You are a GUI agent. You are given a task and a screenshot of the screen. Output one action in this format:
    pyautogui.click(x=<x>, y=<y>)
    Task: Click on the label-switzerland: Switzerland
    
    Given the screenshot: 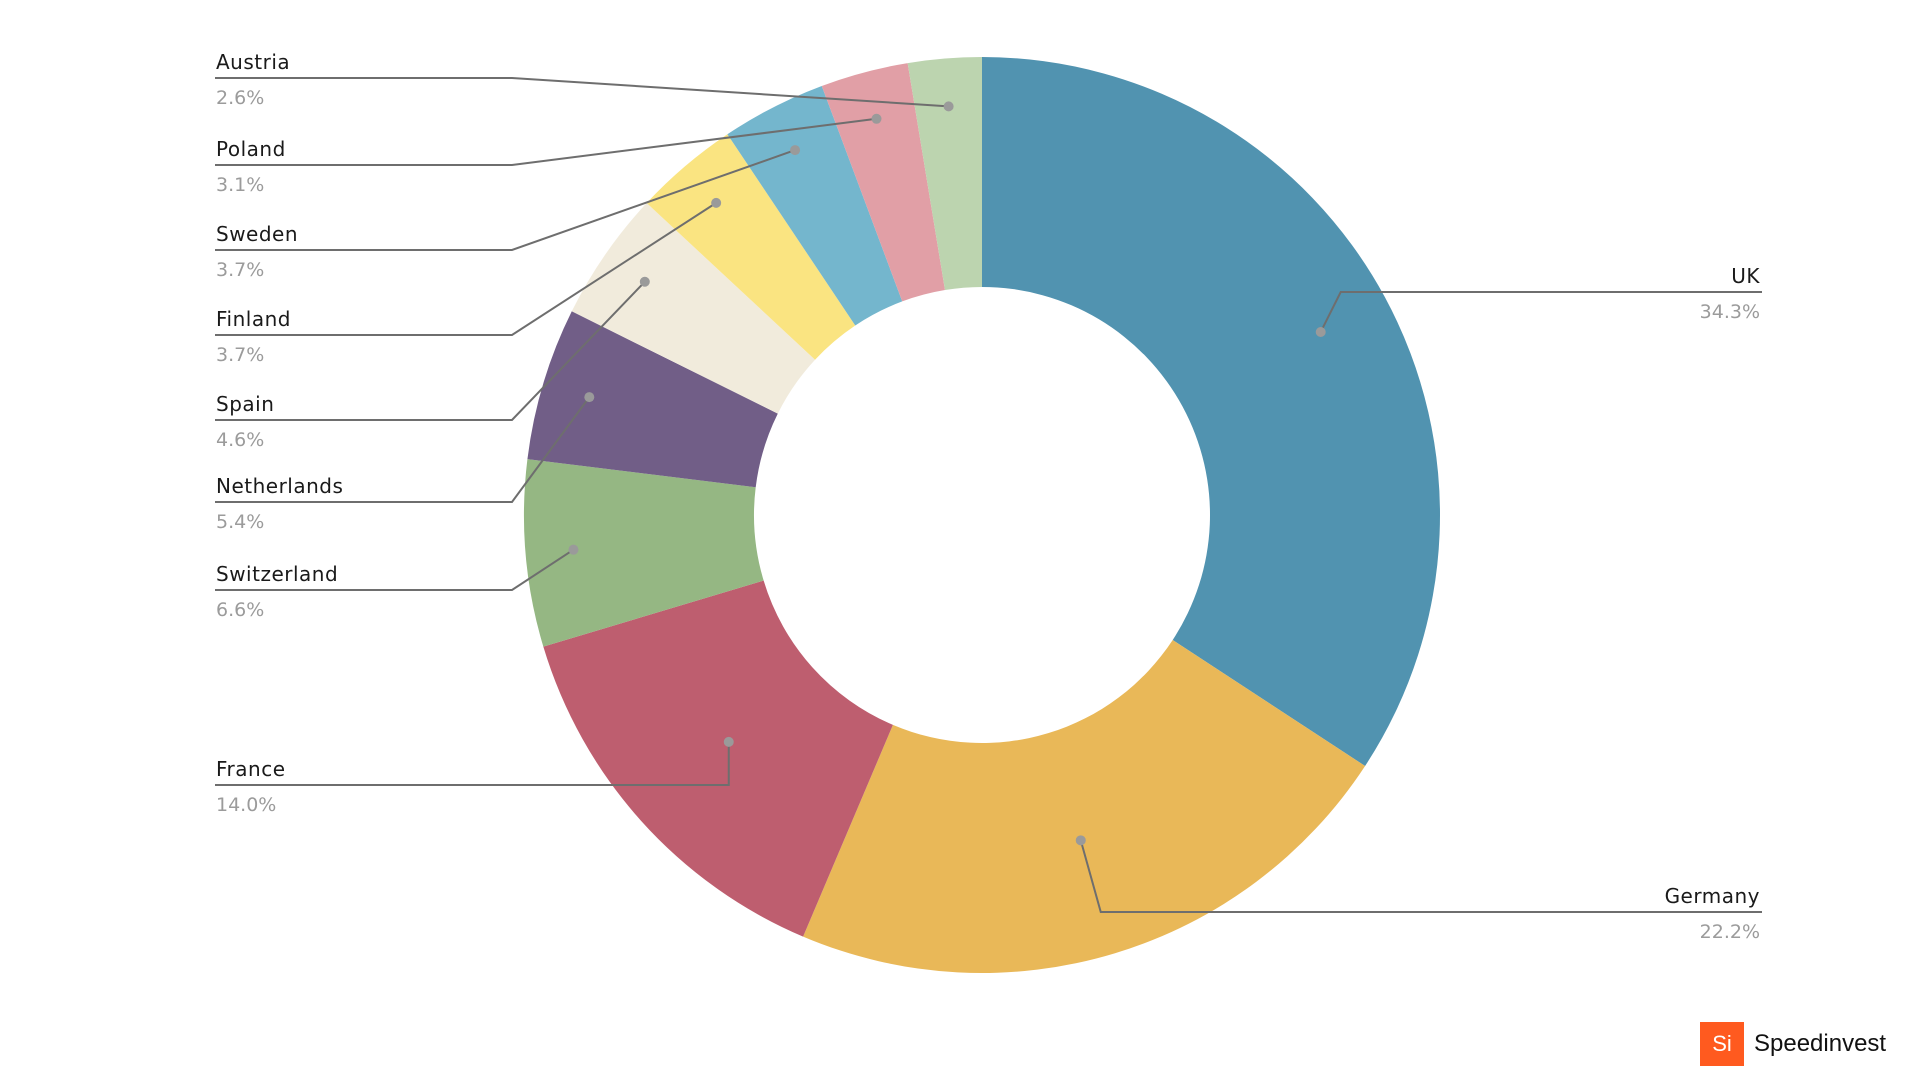 What is the action you would take?
    pyautogui.click(x=277, y=574)
    